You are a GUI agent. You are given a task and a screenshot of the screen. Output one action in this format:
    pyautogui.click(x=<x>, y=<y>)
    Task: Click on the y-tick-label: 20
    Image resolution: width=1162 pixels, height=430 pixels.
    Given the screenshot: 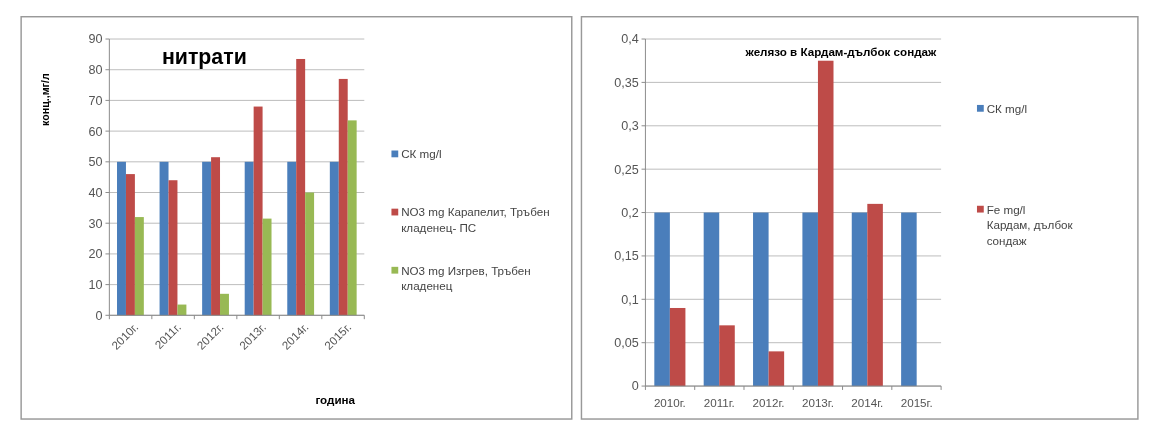 What is the action you would take?
    pyautogui.click(x=95, y=254)
    